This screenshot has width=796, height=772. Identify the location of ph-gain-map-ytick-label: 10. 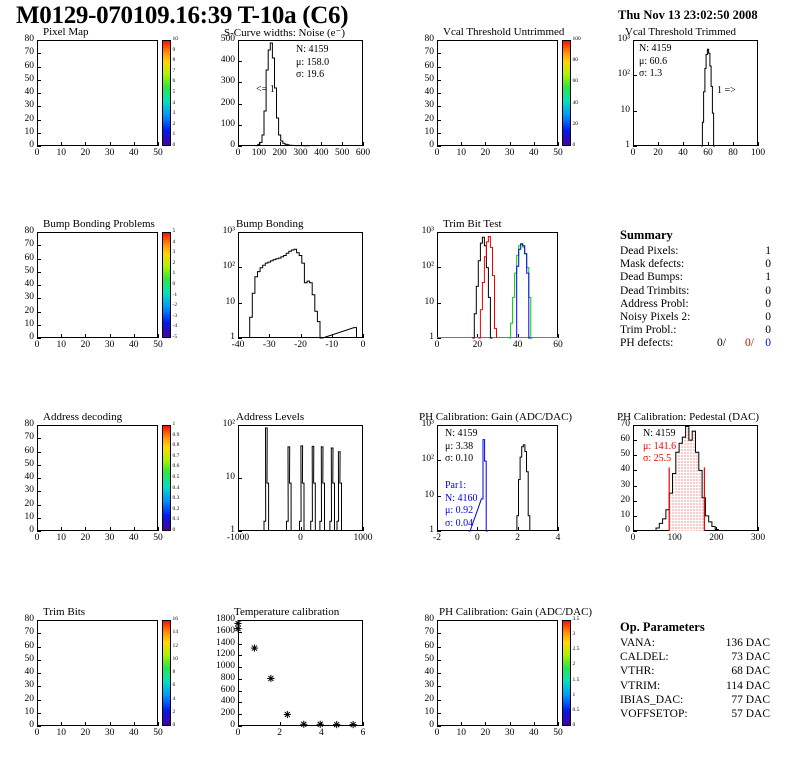
(429, 711).